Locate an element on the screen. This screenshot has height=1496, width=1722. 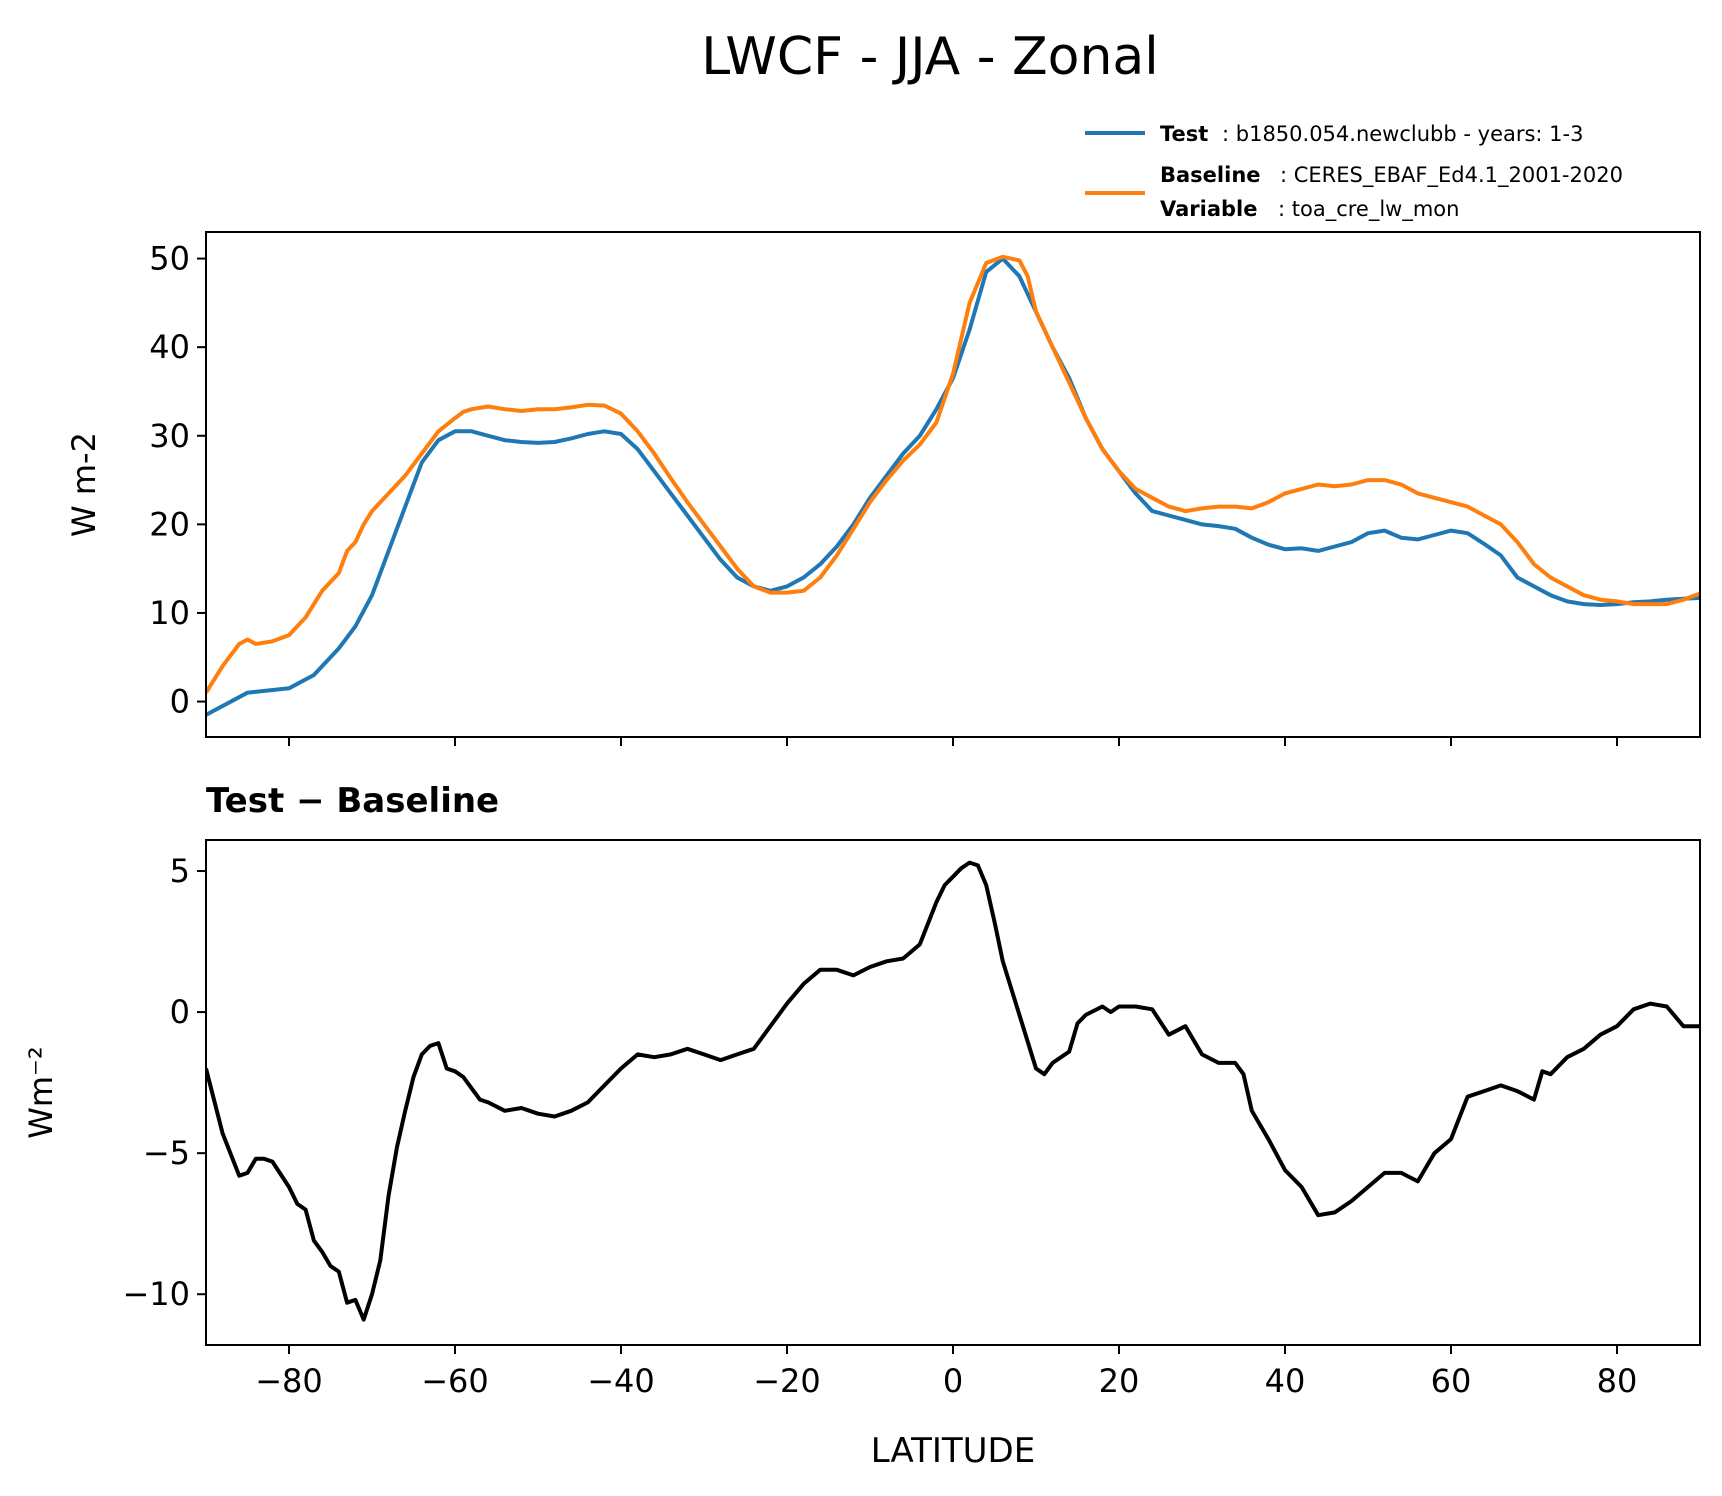
legend-test-key: Test is located at coordinates (1184, 134).